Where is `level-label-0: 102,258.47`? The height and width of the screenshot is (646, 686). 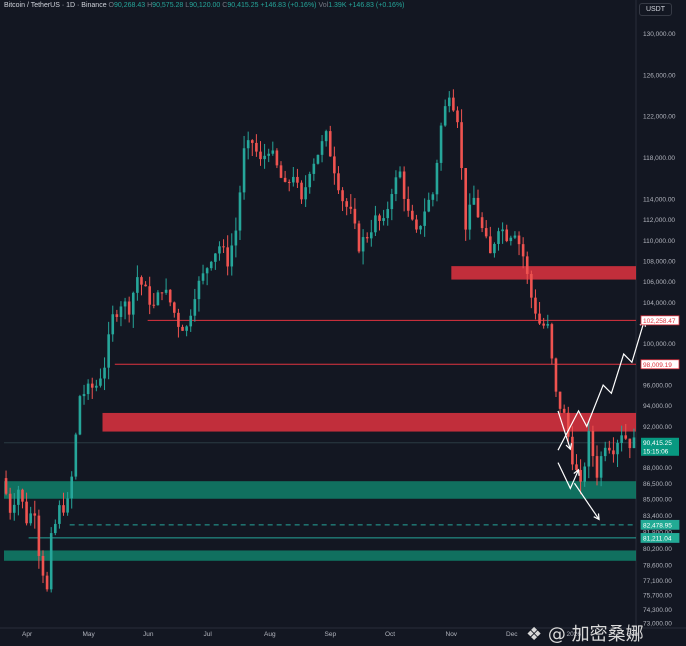
level-label-0: 102,258.47 is located at coordinates (659, 321).